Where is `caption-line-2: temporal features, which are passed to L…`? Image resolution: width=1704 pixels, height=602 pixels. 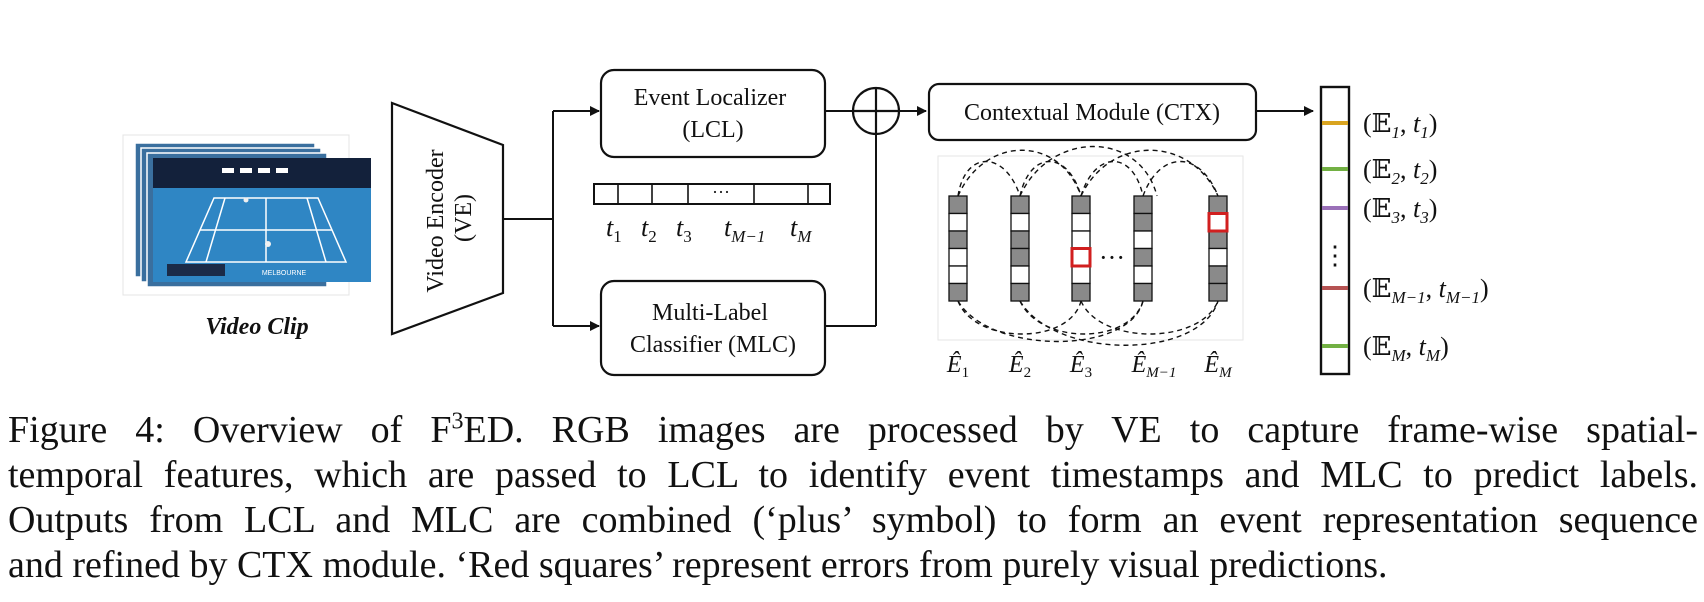 caption-line-2: temporal features, which are passed to L… is located at coordinates (853, 475).